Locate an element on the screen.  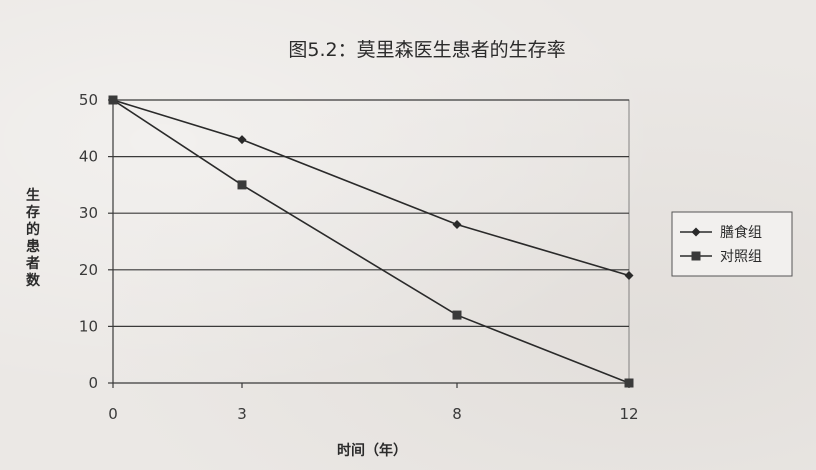
legend-item: 膳食组 is located at coordinates (721, 232).